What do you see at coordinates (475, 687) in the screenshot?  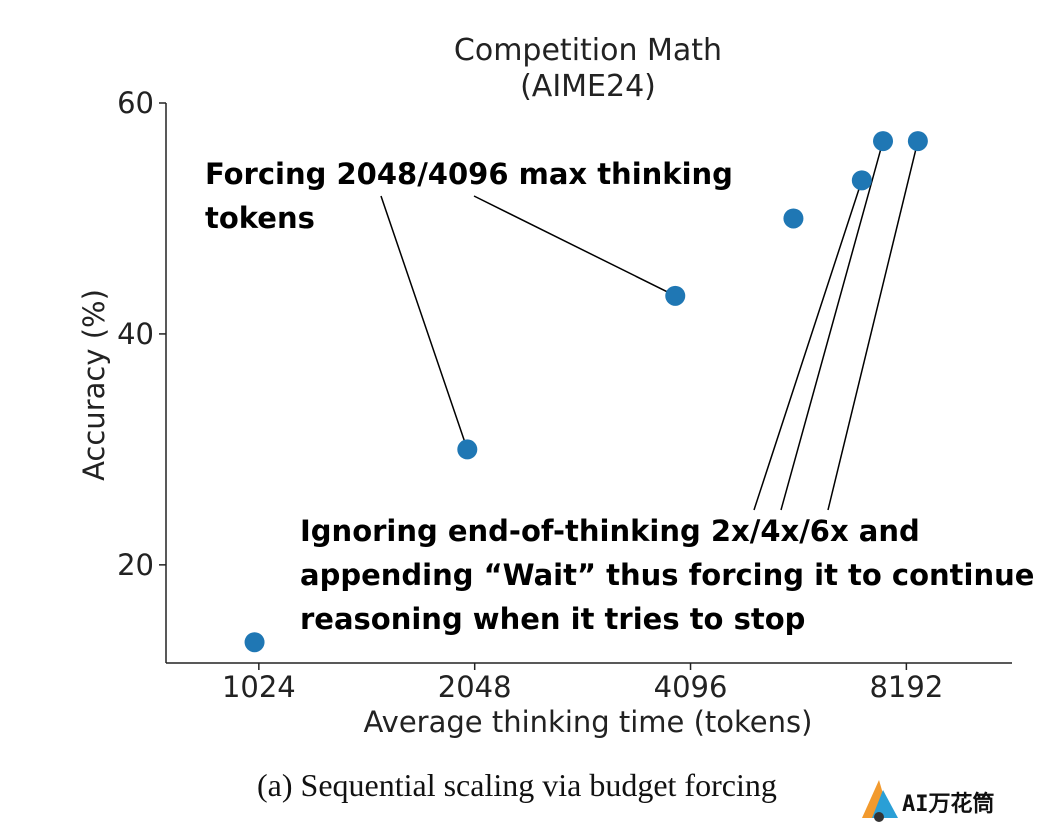 I see `x-tick-label: 2048` at bounding box center [475, 687].